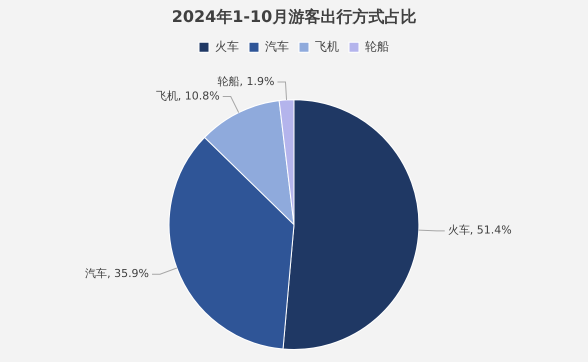 Image resolution: width=588 pixels, height=362 pixels. Describe the element at coordinates (128, 273) in the screenshot. I see `data-label: , 35.9%` at that location.